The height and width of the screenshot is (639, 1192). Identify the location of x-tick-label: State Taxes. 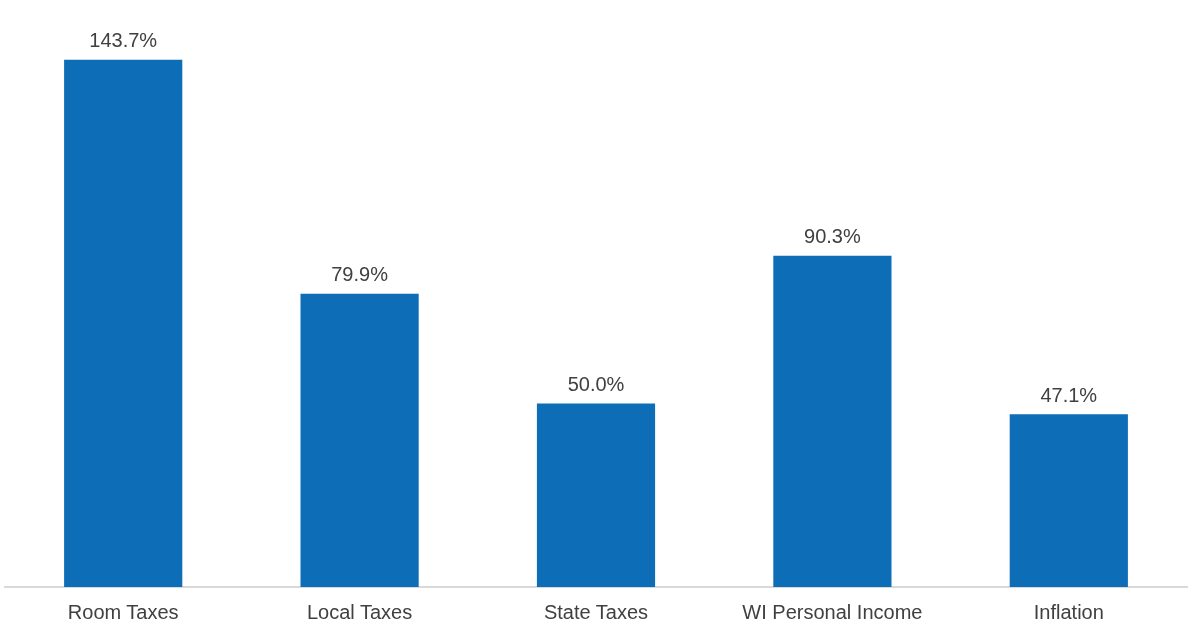
(596, 611).